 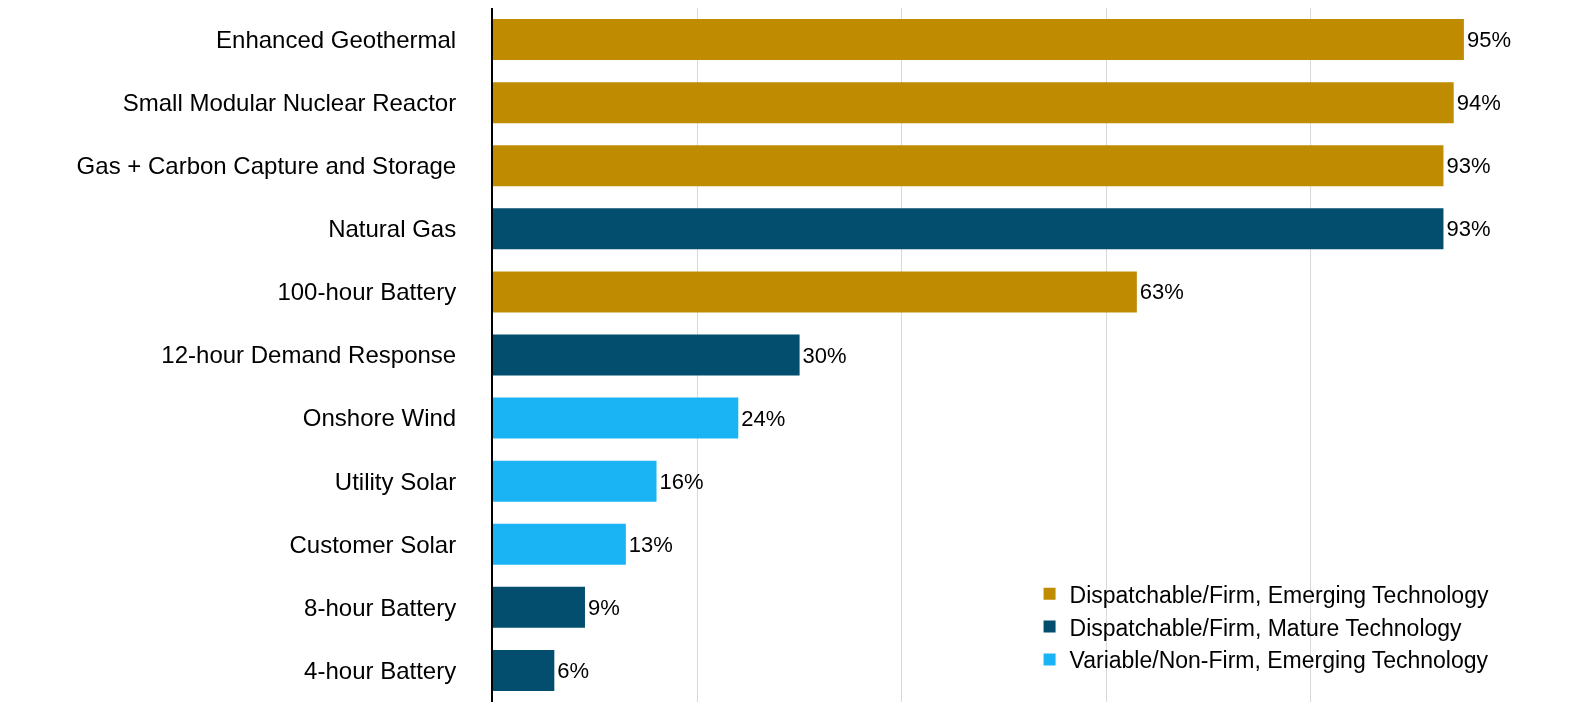 What do you see at coordinates (367, 292) in the screenshot?
I see `y-tick-label: 100-hour Battery` at bounding box center [367, 292].